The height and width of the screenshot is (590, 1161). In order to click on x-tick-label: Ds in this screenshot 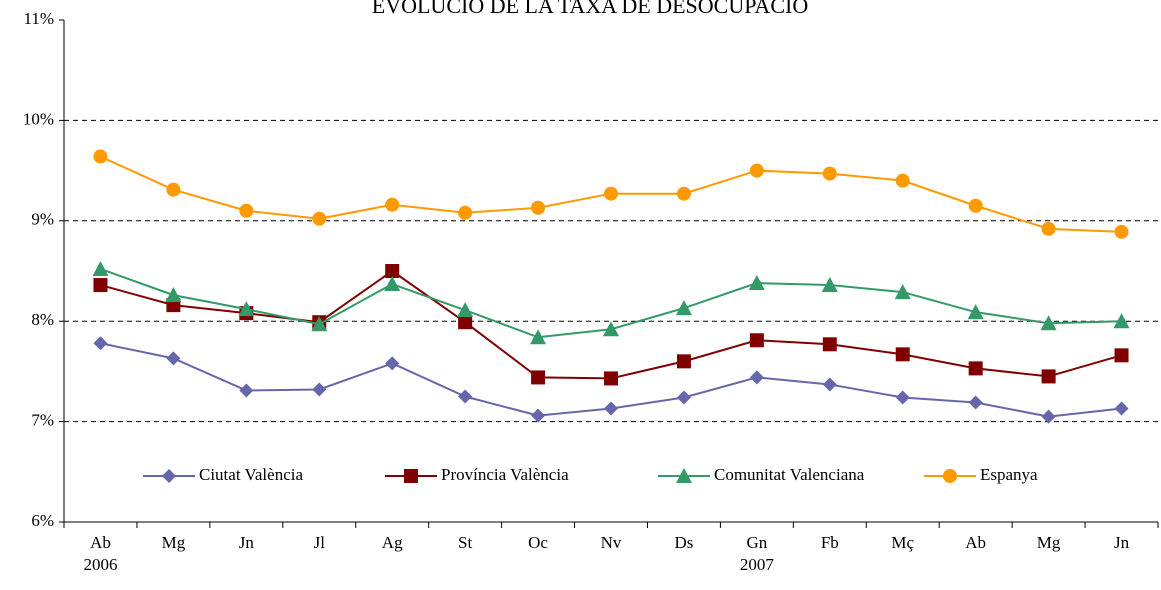, I will do `click(683, 542)`.